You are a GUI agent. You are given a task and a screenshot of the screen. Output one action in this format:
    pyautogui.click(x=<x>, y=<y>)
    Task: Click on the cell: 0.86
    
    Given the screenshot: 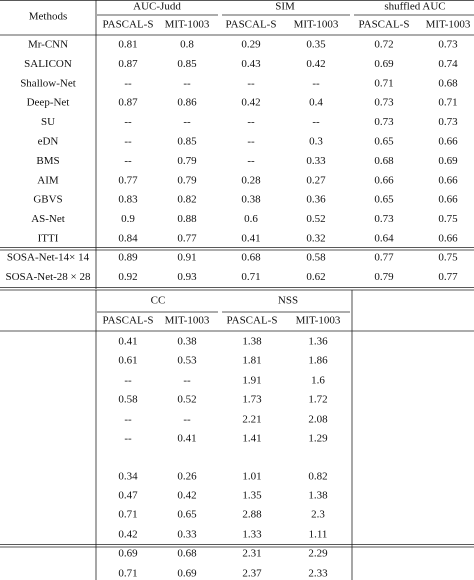 What is the action you would take?
    pyautogui.click(x=187, y=103)
    